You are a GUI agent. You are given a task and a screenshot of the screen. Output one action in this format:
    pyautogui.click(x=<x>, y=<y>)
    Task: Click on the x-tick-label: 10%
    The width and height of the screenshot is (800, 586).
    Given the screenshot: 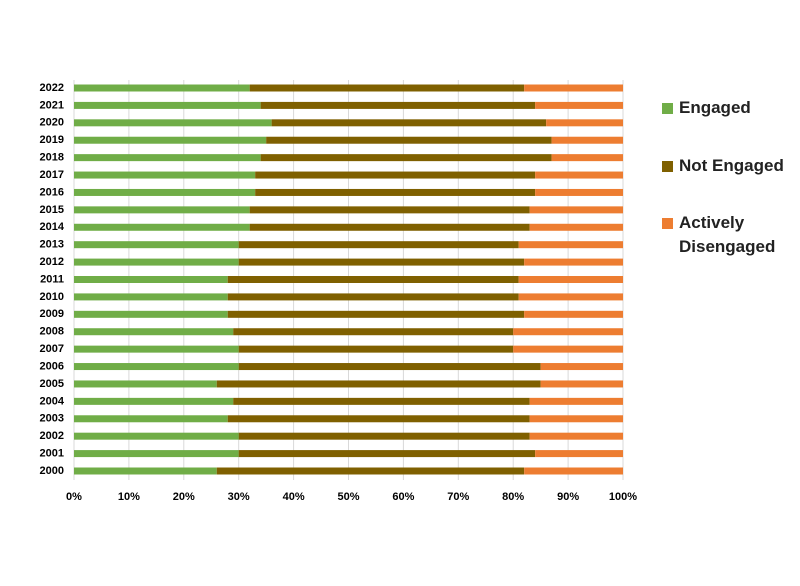 What is the action you would take?
    pyautogui.click(x=129, y=497)
    